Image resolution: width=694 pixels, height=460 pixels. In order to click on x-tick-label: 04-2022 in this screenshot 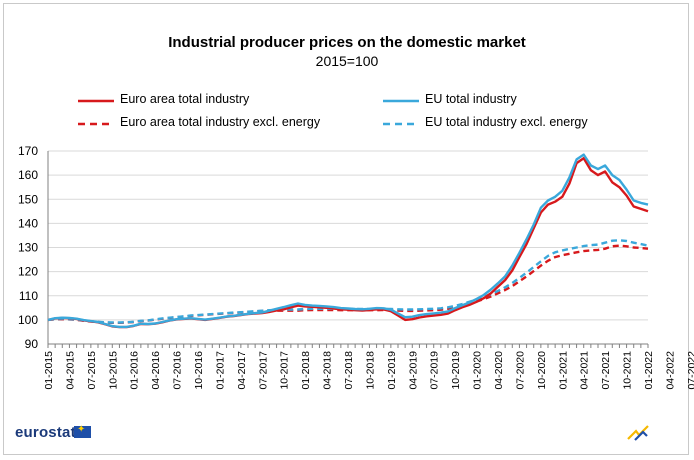, I will do `click(670, 370)`.